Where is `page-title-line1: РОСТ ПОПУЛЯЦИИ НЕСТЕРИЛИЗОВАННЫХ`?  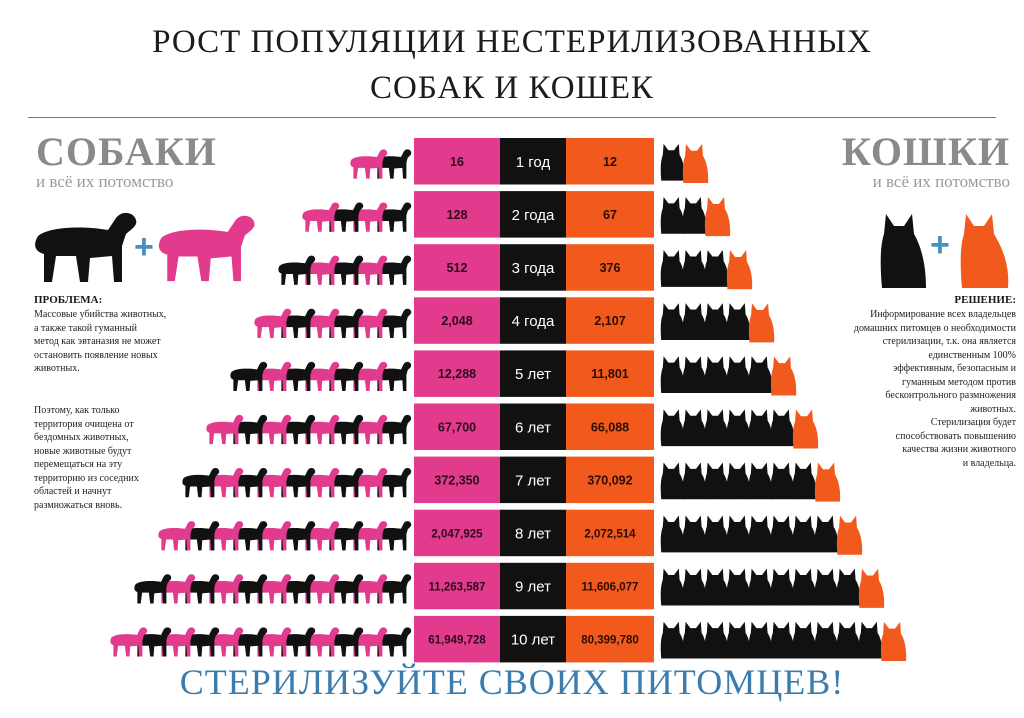 page-title-line1: РОСТ ПОПУЛЯЦИИ НЕСТЕРИЛИЗОВАННЫХ is located at coordinates (512, 42).